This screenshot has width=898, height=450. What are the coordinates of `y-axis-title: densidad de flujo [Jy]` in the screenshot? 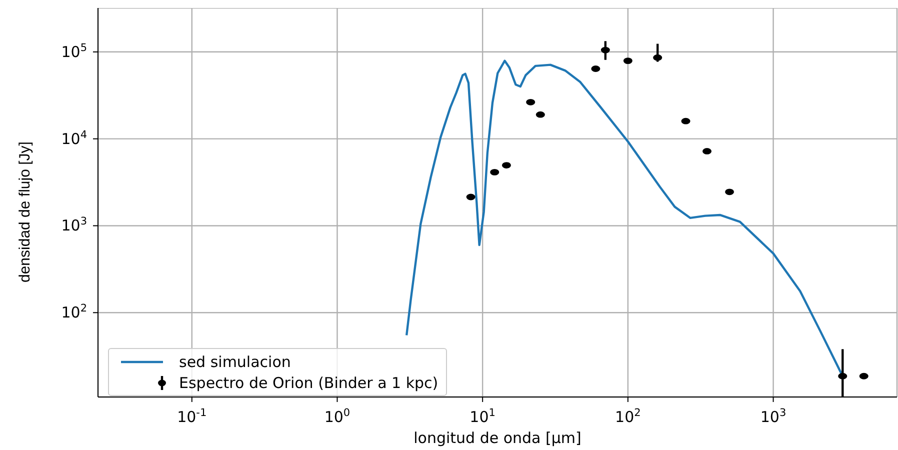 It's located at (25, 212).